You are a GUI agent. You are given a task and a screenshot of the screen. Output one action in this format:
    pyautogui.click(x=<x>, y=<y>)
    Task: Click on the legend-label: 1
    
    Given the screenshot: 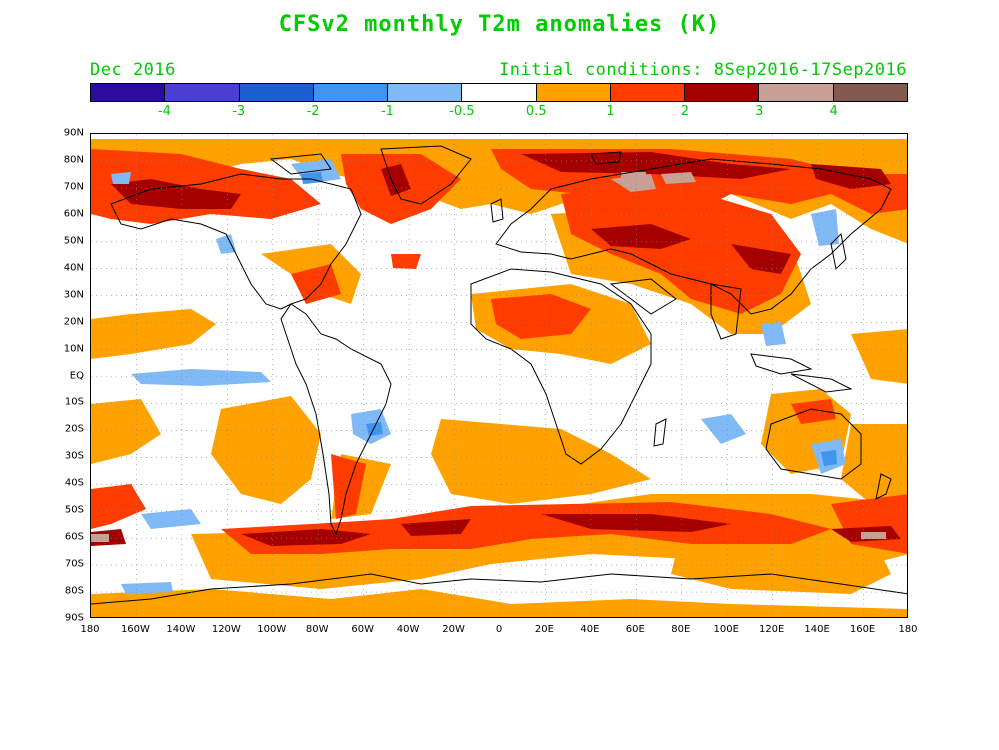 What is the action you would take?
    pyautogui.click(x=610, y=111)
    